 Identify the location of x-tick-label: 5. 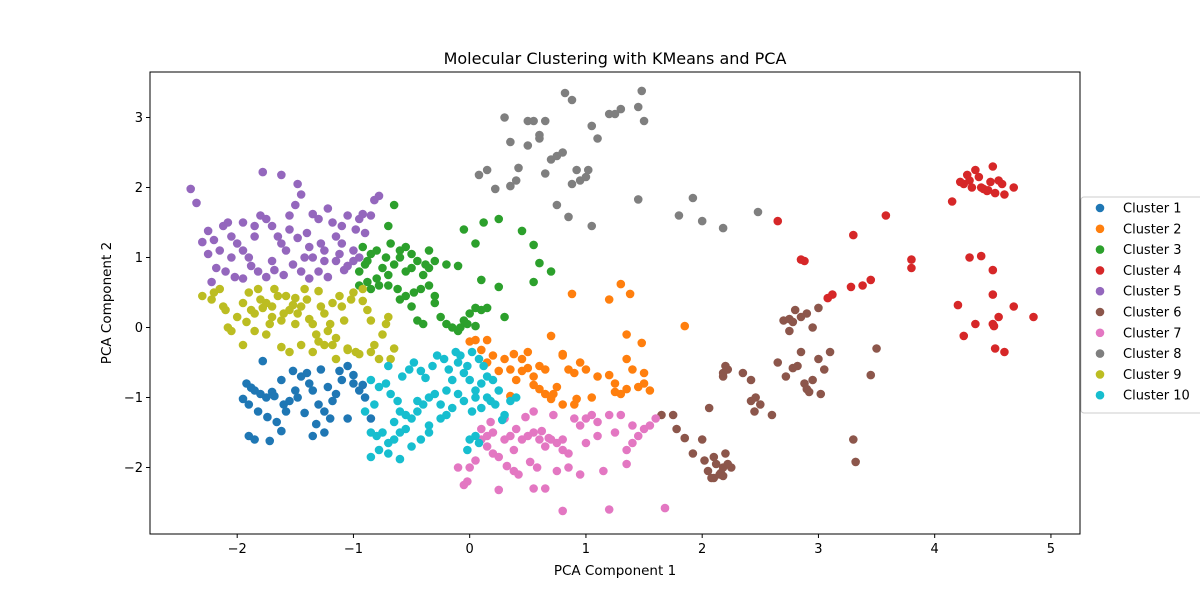
(1051, 549).